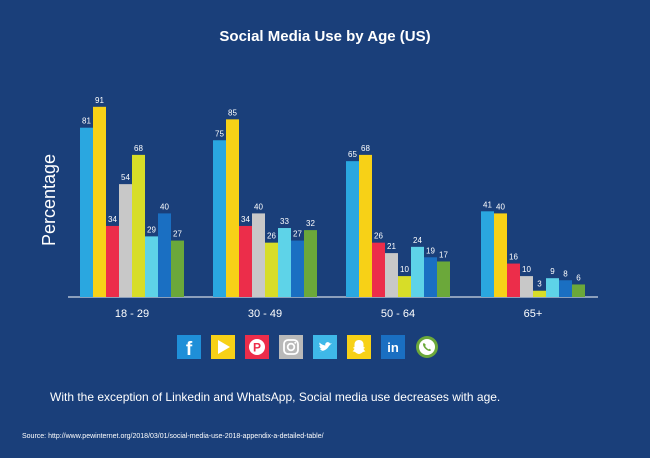 This screenshot has width=650, height=458. What do you see at coordinates (265, 314) in the screenshot?
I see `x-tick-label: 30 - 49` at bounding box center [265, 314].